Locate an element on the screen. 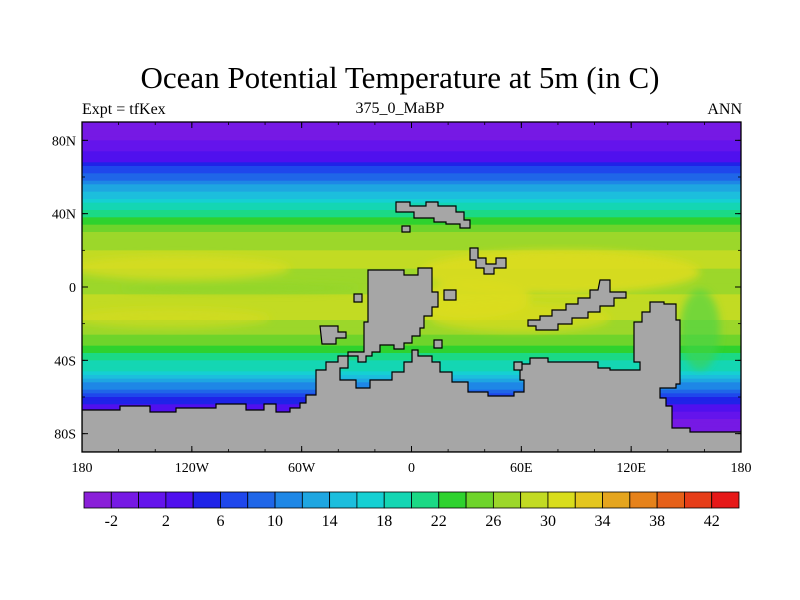 Image resolution: width=800 pixels, height=600 pixels. colorbar-tick-label: 22 is located at coordinates (439, 521).